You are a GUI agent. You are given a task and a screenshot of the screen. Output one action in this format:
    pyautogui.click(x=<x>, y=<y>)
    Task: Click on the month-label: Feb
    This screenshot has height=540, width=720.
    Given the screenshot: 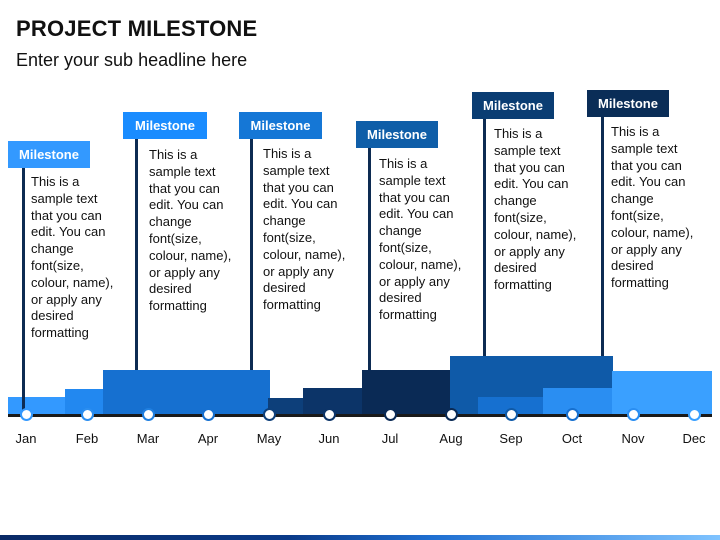 What is the action you would take?
    pyautogui.click(x=87, y=438)
    